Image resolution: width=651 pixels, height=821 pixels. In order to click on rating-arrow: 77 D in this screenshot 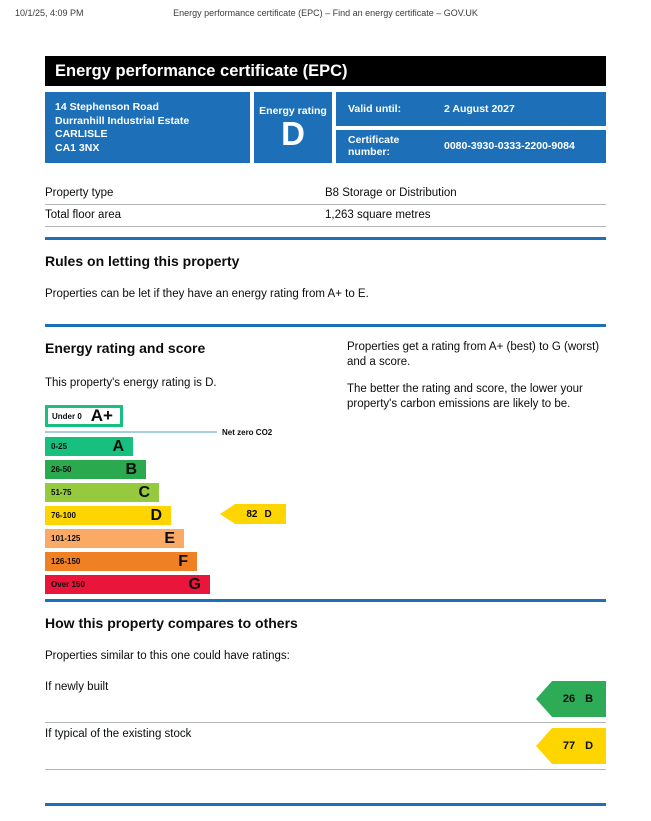, I will do `click(571, 746)`.